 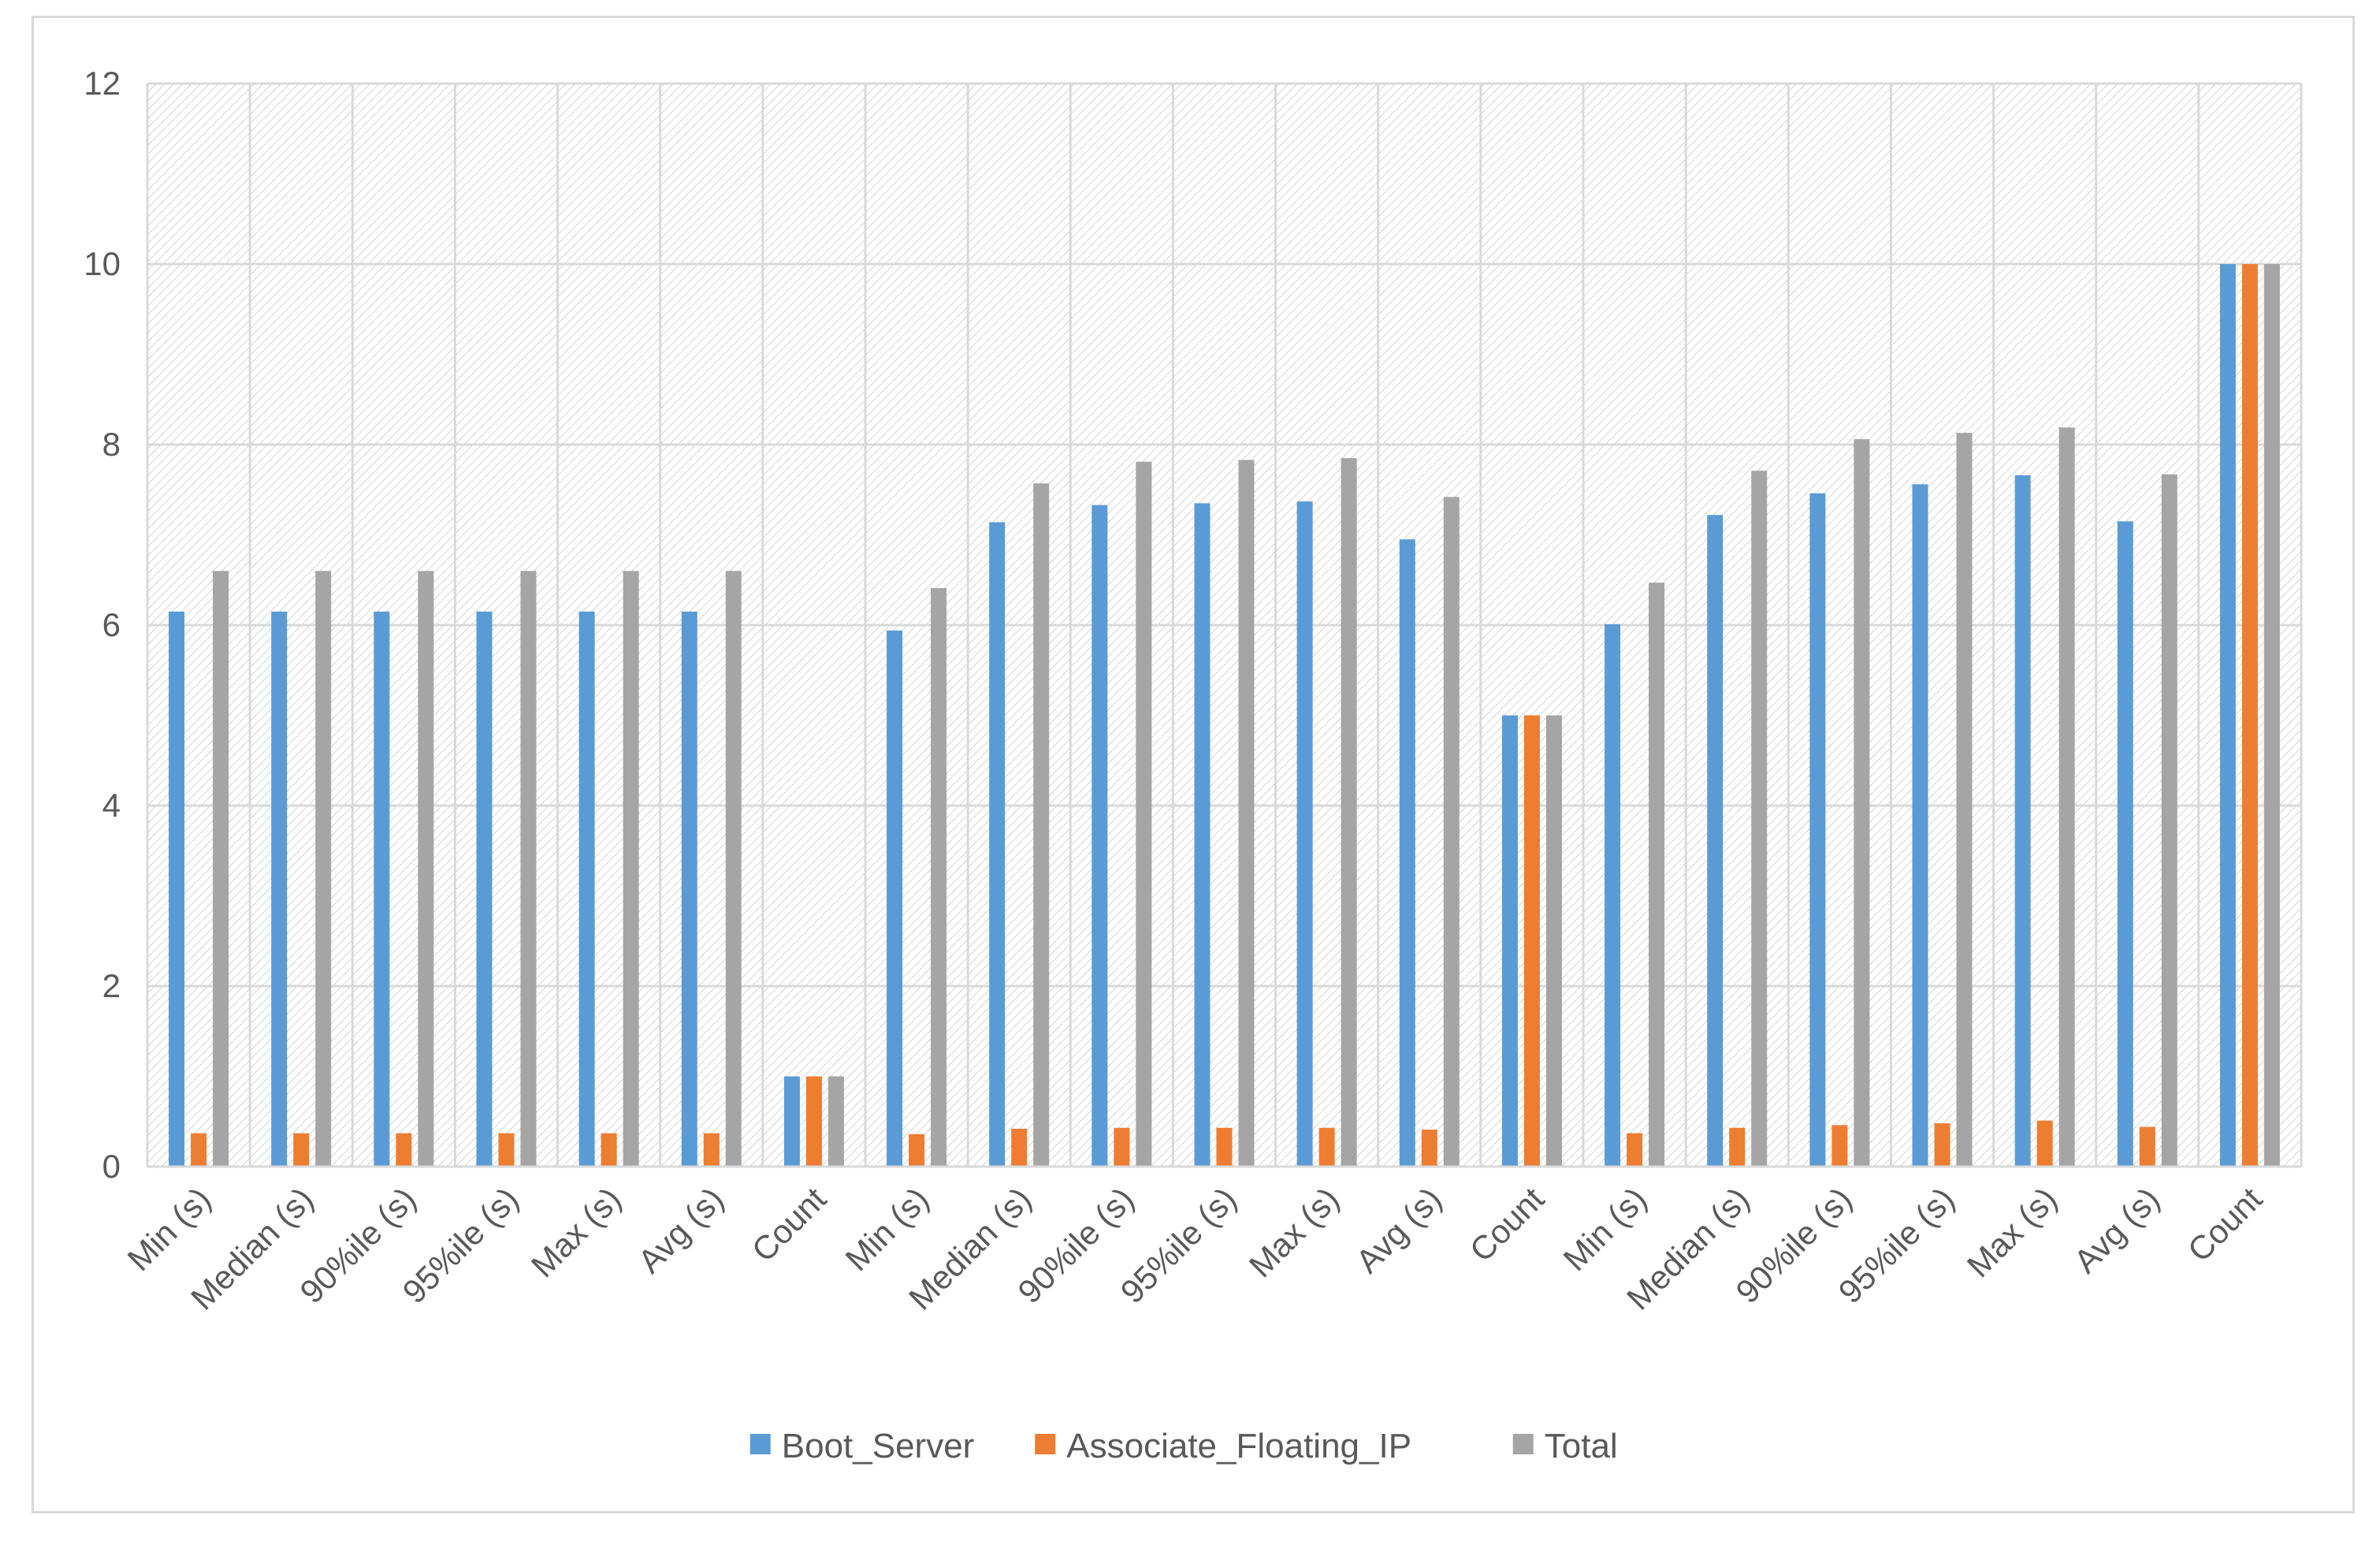 What do you see at coordinates (878, 1446) in the screenshot?
I see `legend-label: Boot_Server` at bounding box center [878, 1446].